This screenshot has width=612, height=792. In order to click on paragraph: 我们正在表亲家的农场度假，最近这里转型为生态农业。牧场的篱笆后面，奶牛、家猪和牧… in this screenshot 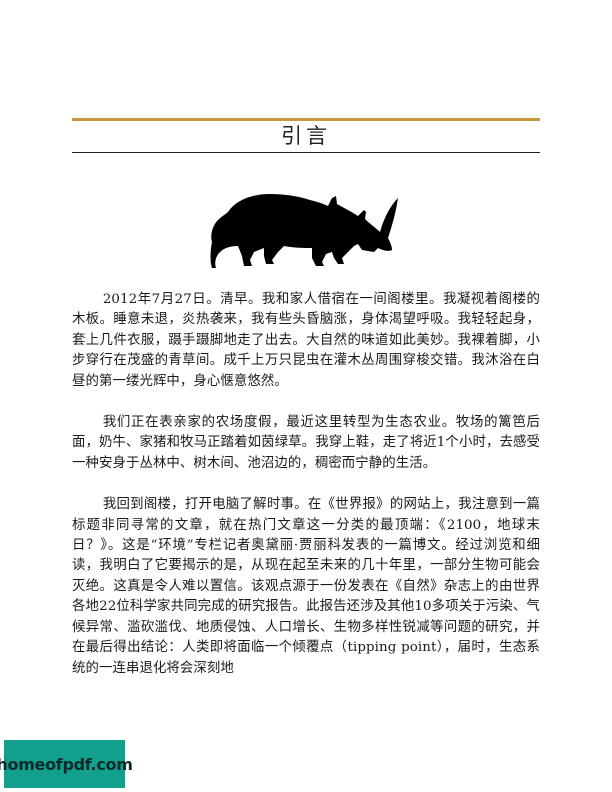, I will do `click(306, 443)`.